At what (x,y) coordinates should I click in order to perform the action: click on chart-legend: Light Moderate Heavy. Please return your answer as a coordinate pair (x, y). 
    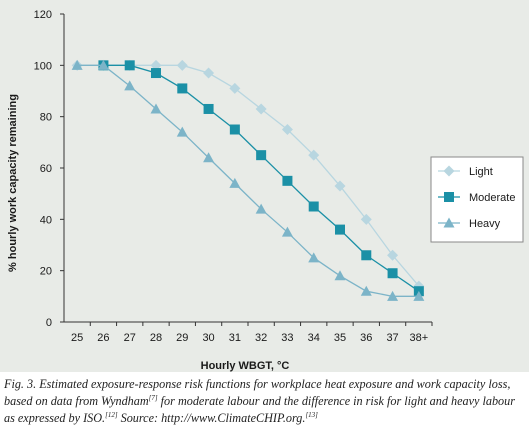
    Looking at the image, I should click on (477, 199).